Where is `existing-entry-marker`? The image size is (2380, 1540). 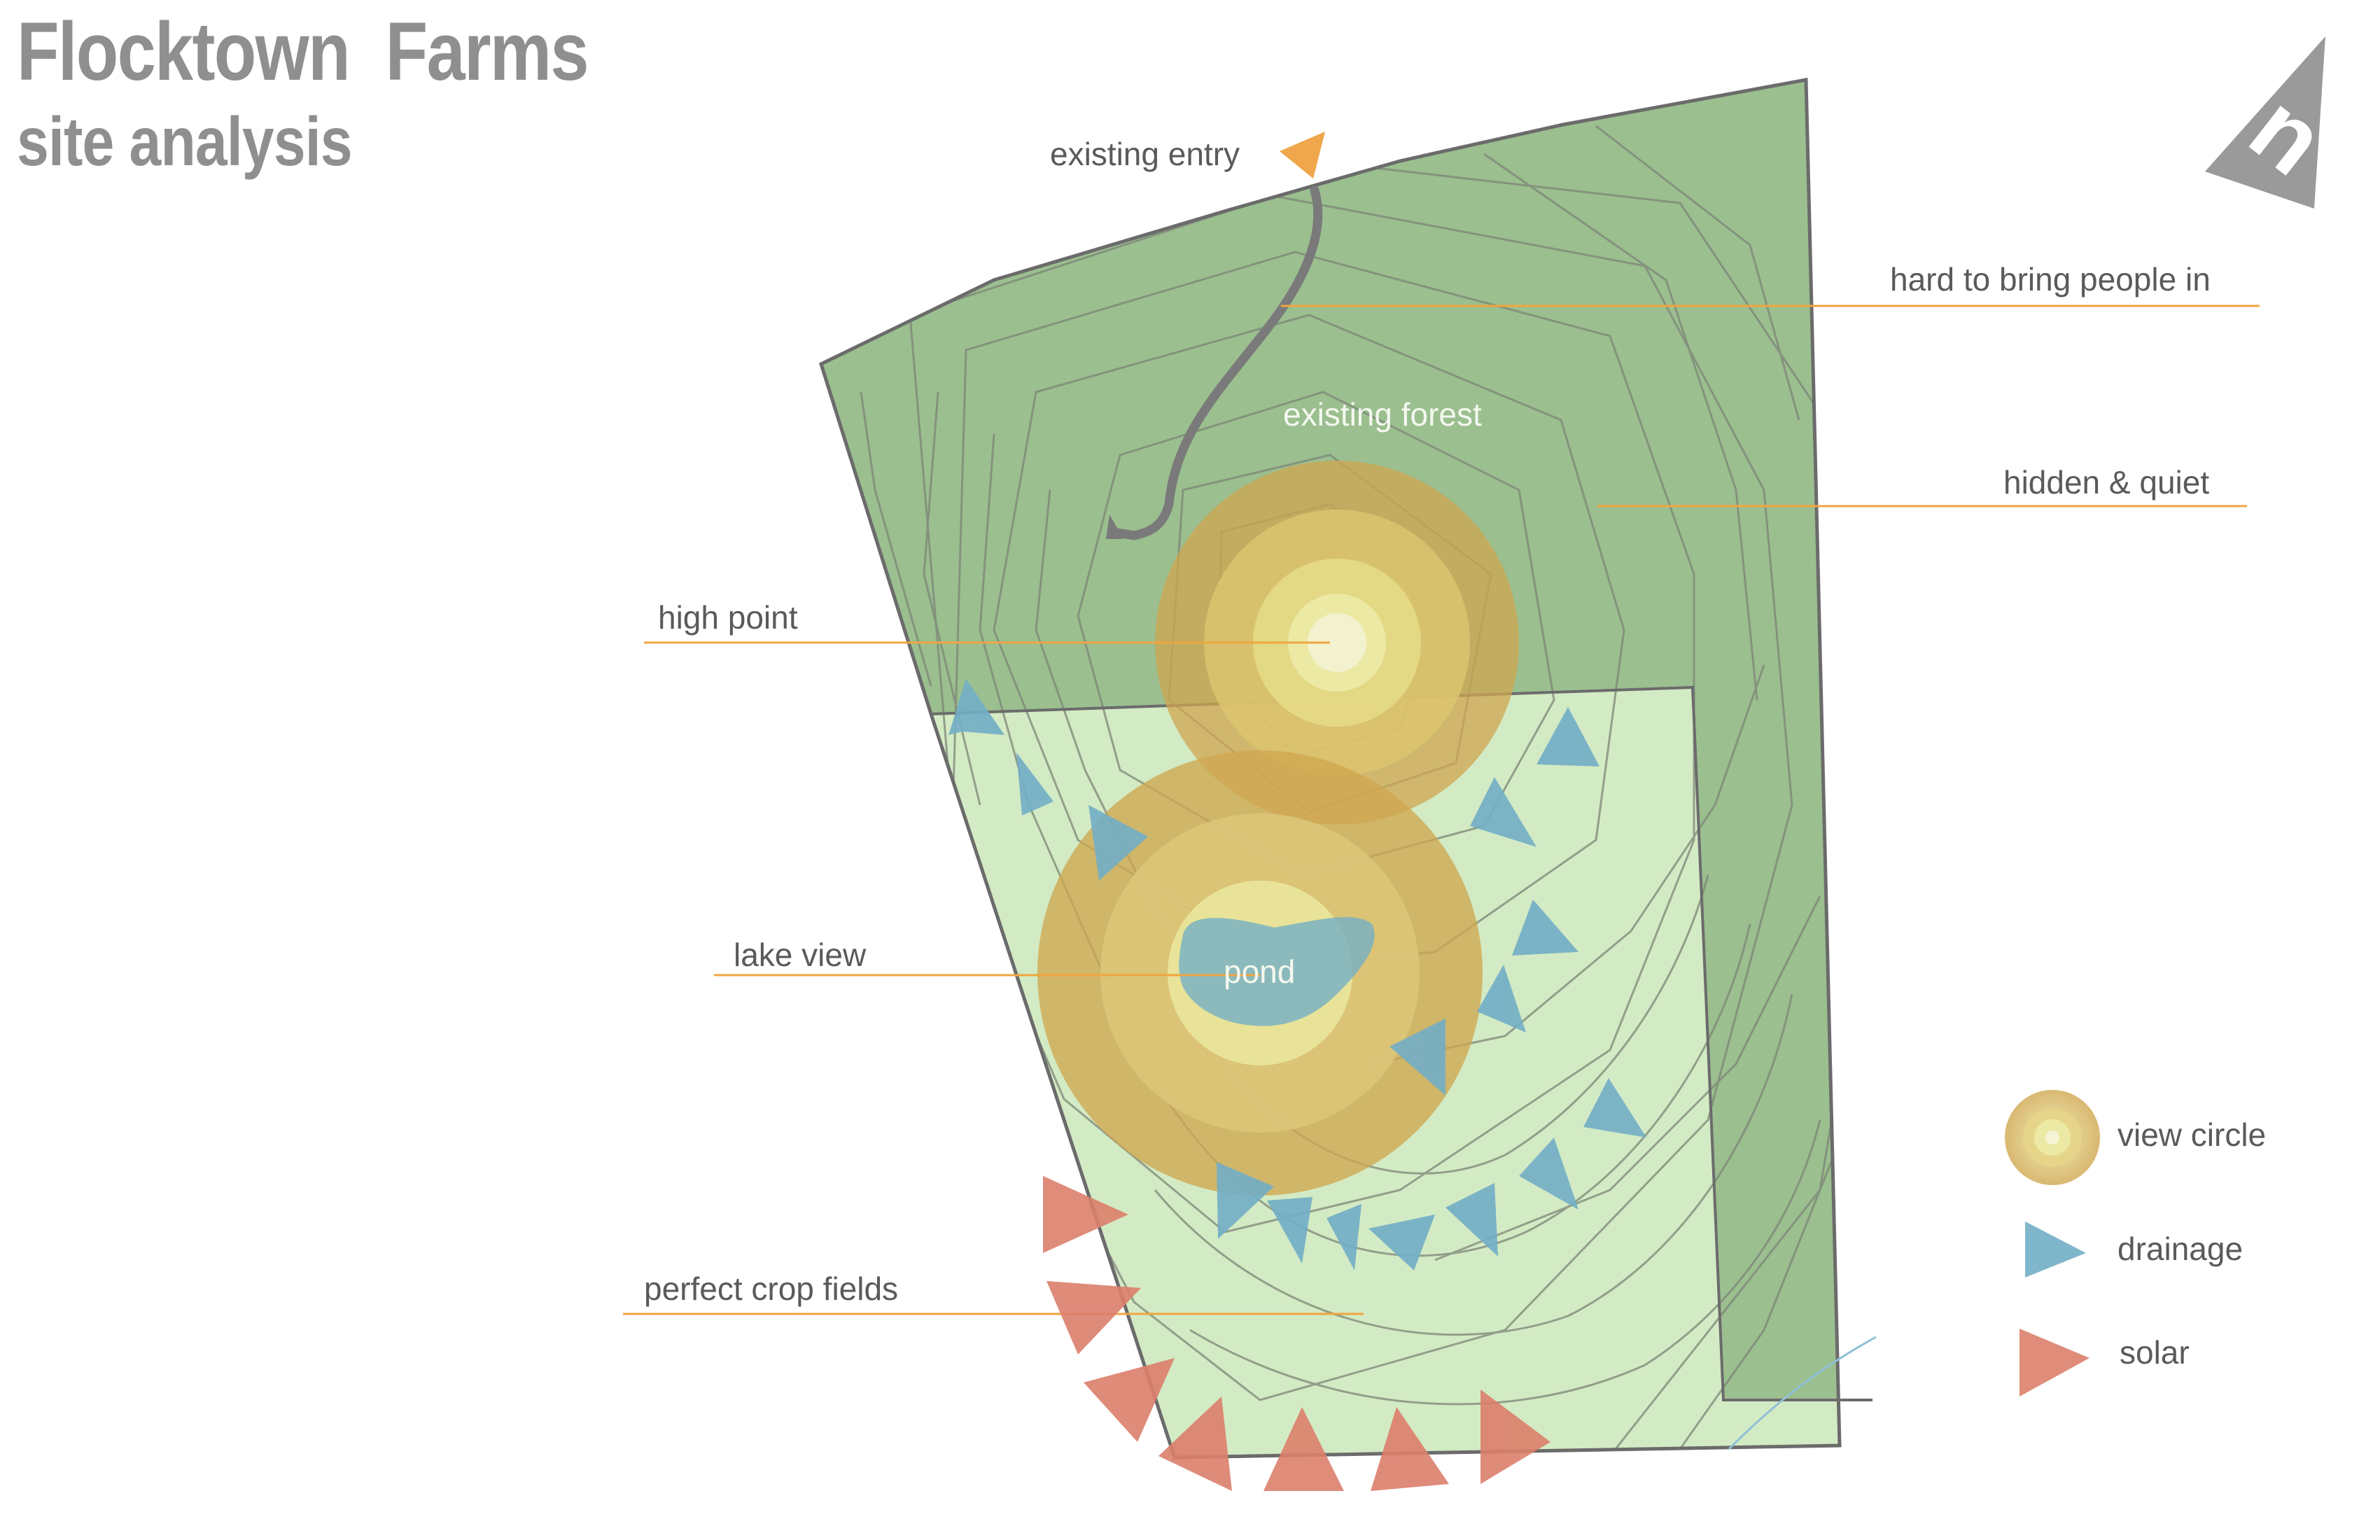
existing-entry-marker is located at coordinates (1302, 155).